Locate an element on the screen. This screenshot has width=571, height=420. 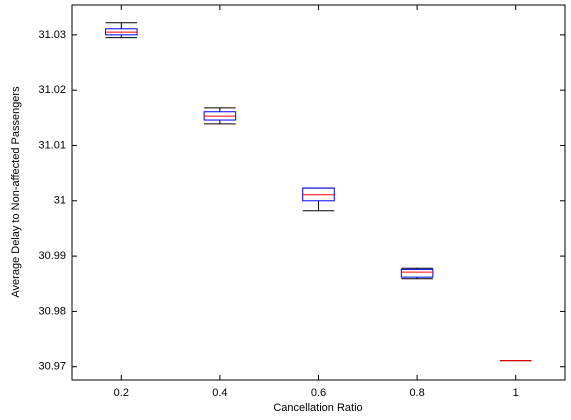
x-tick-label: 1 is located at coordinates (516, 393).